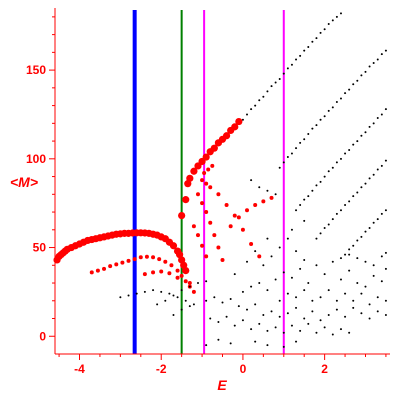 The image size is (400, 400). Describe the element at coordinates (42, 336) in the screenshot. I see `y-tick-label: 0` at that location.